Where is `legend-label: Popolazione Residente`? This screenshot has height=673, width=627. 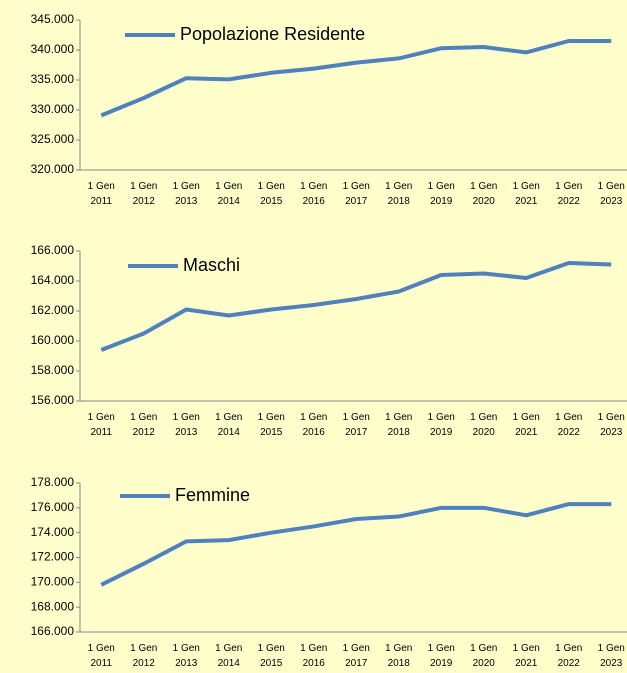 legend-label: Popolazione Residente is located at coordinates (272, 34).